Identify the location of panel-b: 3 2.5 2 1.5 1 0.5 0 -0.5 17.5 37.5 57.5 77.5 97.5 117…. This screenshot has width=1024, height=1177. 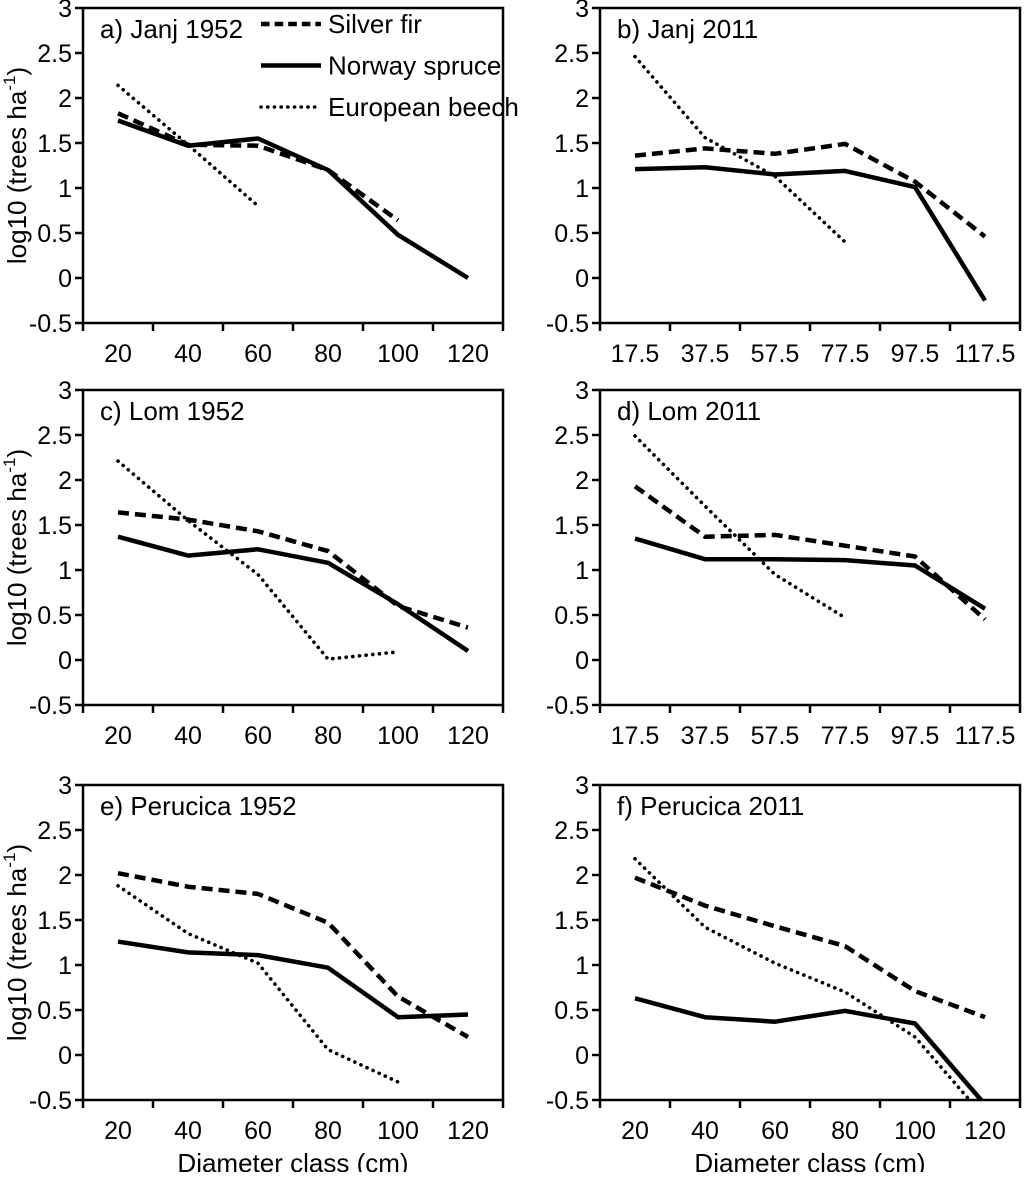
(784, 184).